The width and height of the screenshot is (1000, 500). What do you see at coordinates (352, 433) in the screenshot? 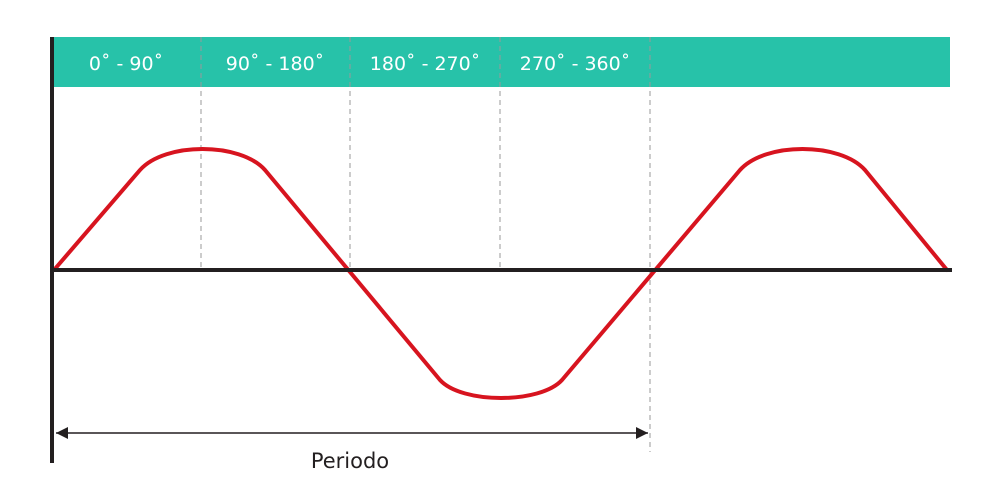
I see `period-arrow` at bounding box center [352, 433].